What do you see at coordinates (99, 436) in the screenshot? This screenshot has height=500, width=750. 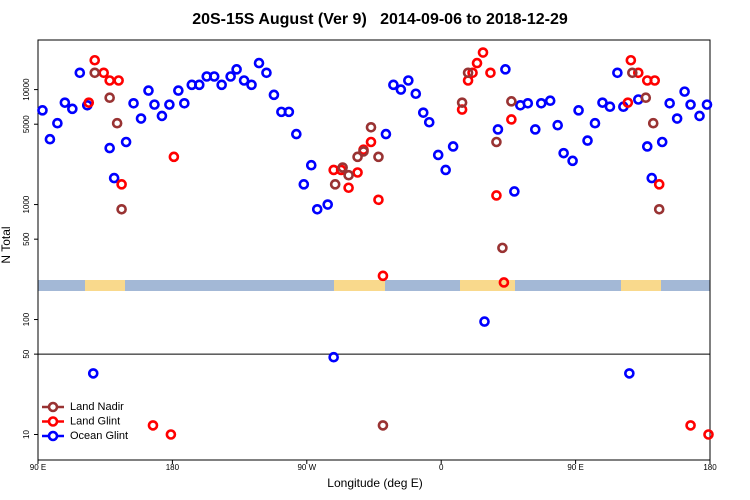 I see `legend-label: Ocean Glint` at bounding box center [99, 436].